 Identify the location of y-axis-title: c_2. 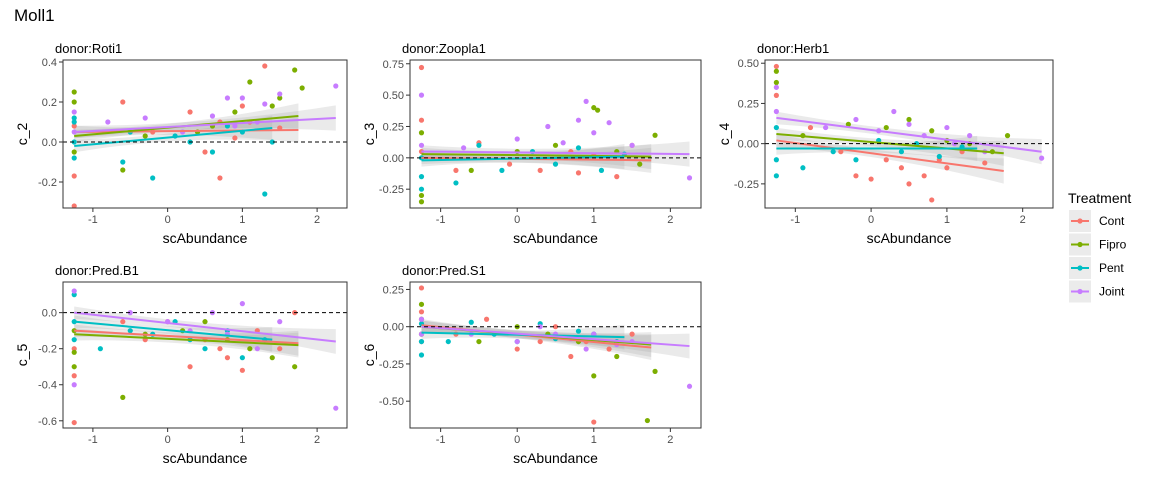
(22, 134).